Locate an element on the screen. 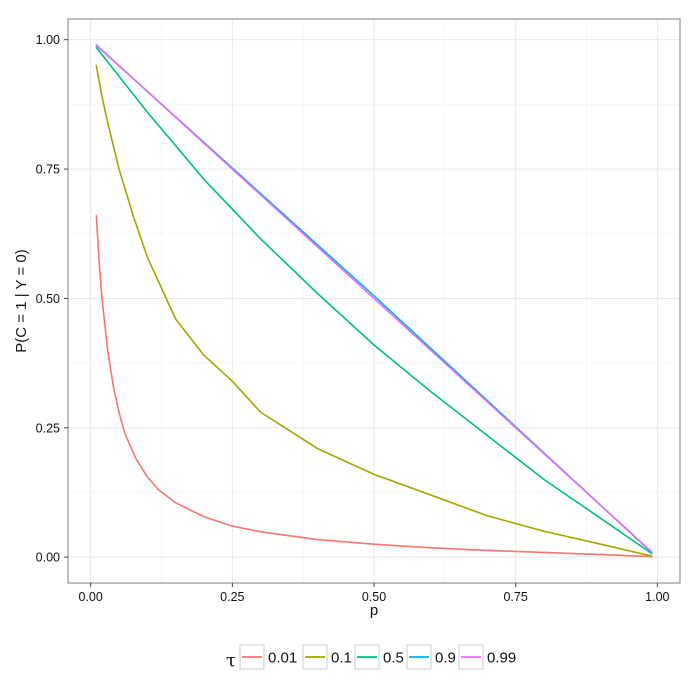  x-axis-title: p is located at coordinates (374, 610).